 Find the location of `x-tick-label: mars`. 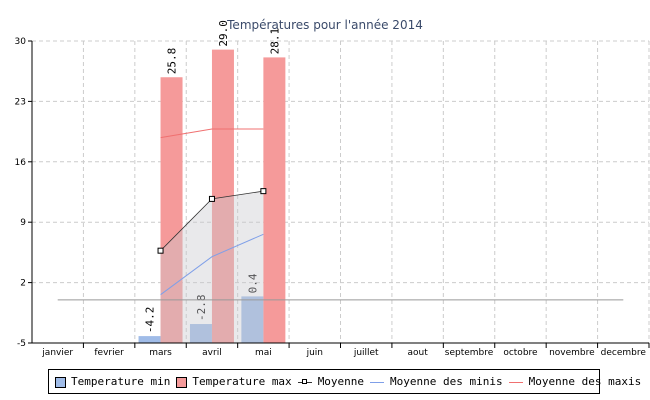

x-tick-label: mars is located at coordinates (160, 353).